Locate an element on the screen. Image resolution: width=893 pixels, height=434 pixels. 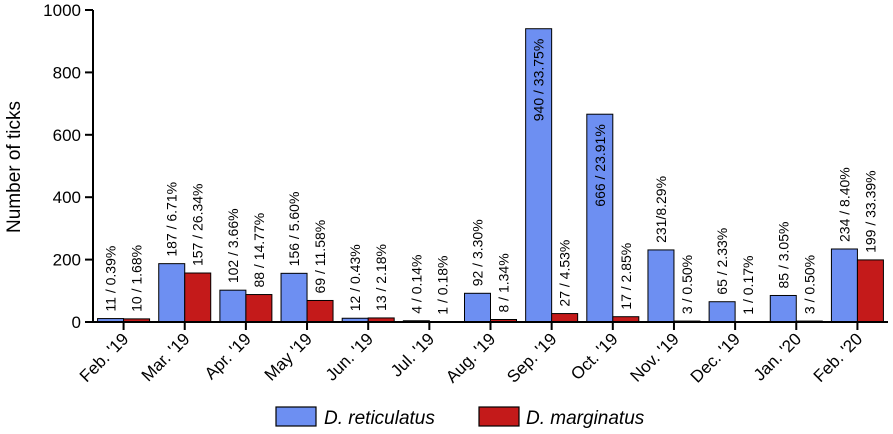
legend-label-marginatus: D. marginatus is located at coordinates (585, 418).